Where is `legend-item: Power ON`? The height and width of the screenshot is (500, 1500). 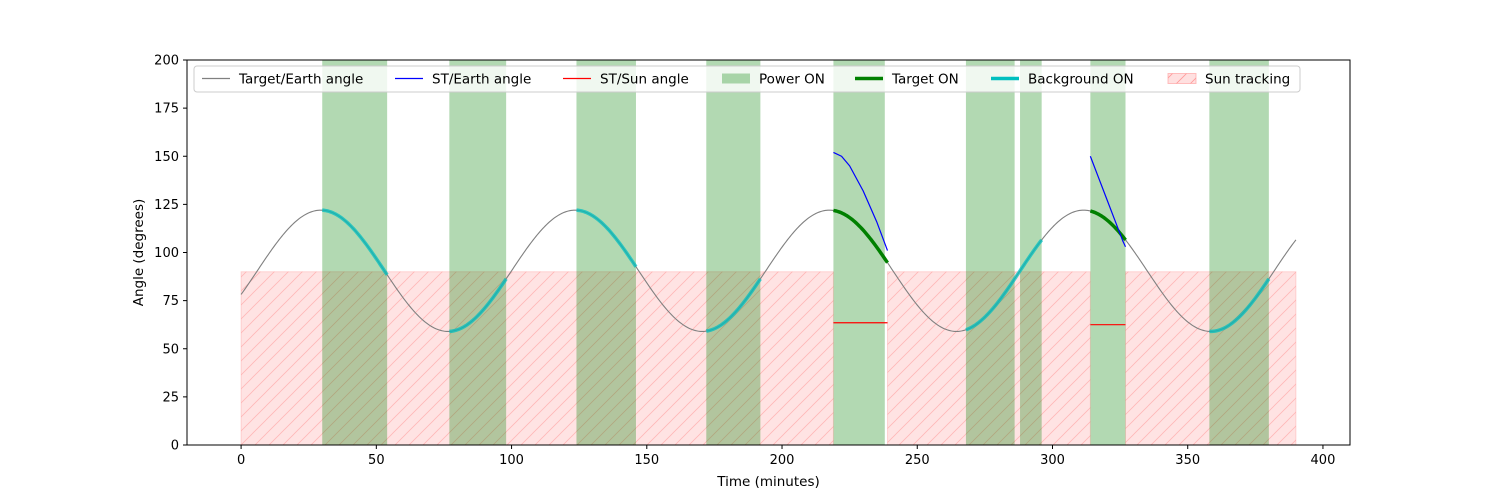
legend-item: Power ON is located at coordinates (773, 80).